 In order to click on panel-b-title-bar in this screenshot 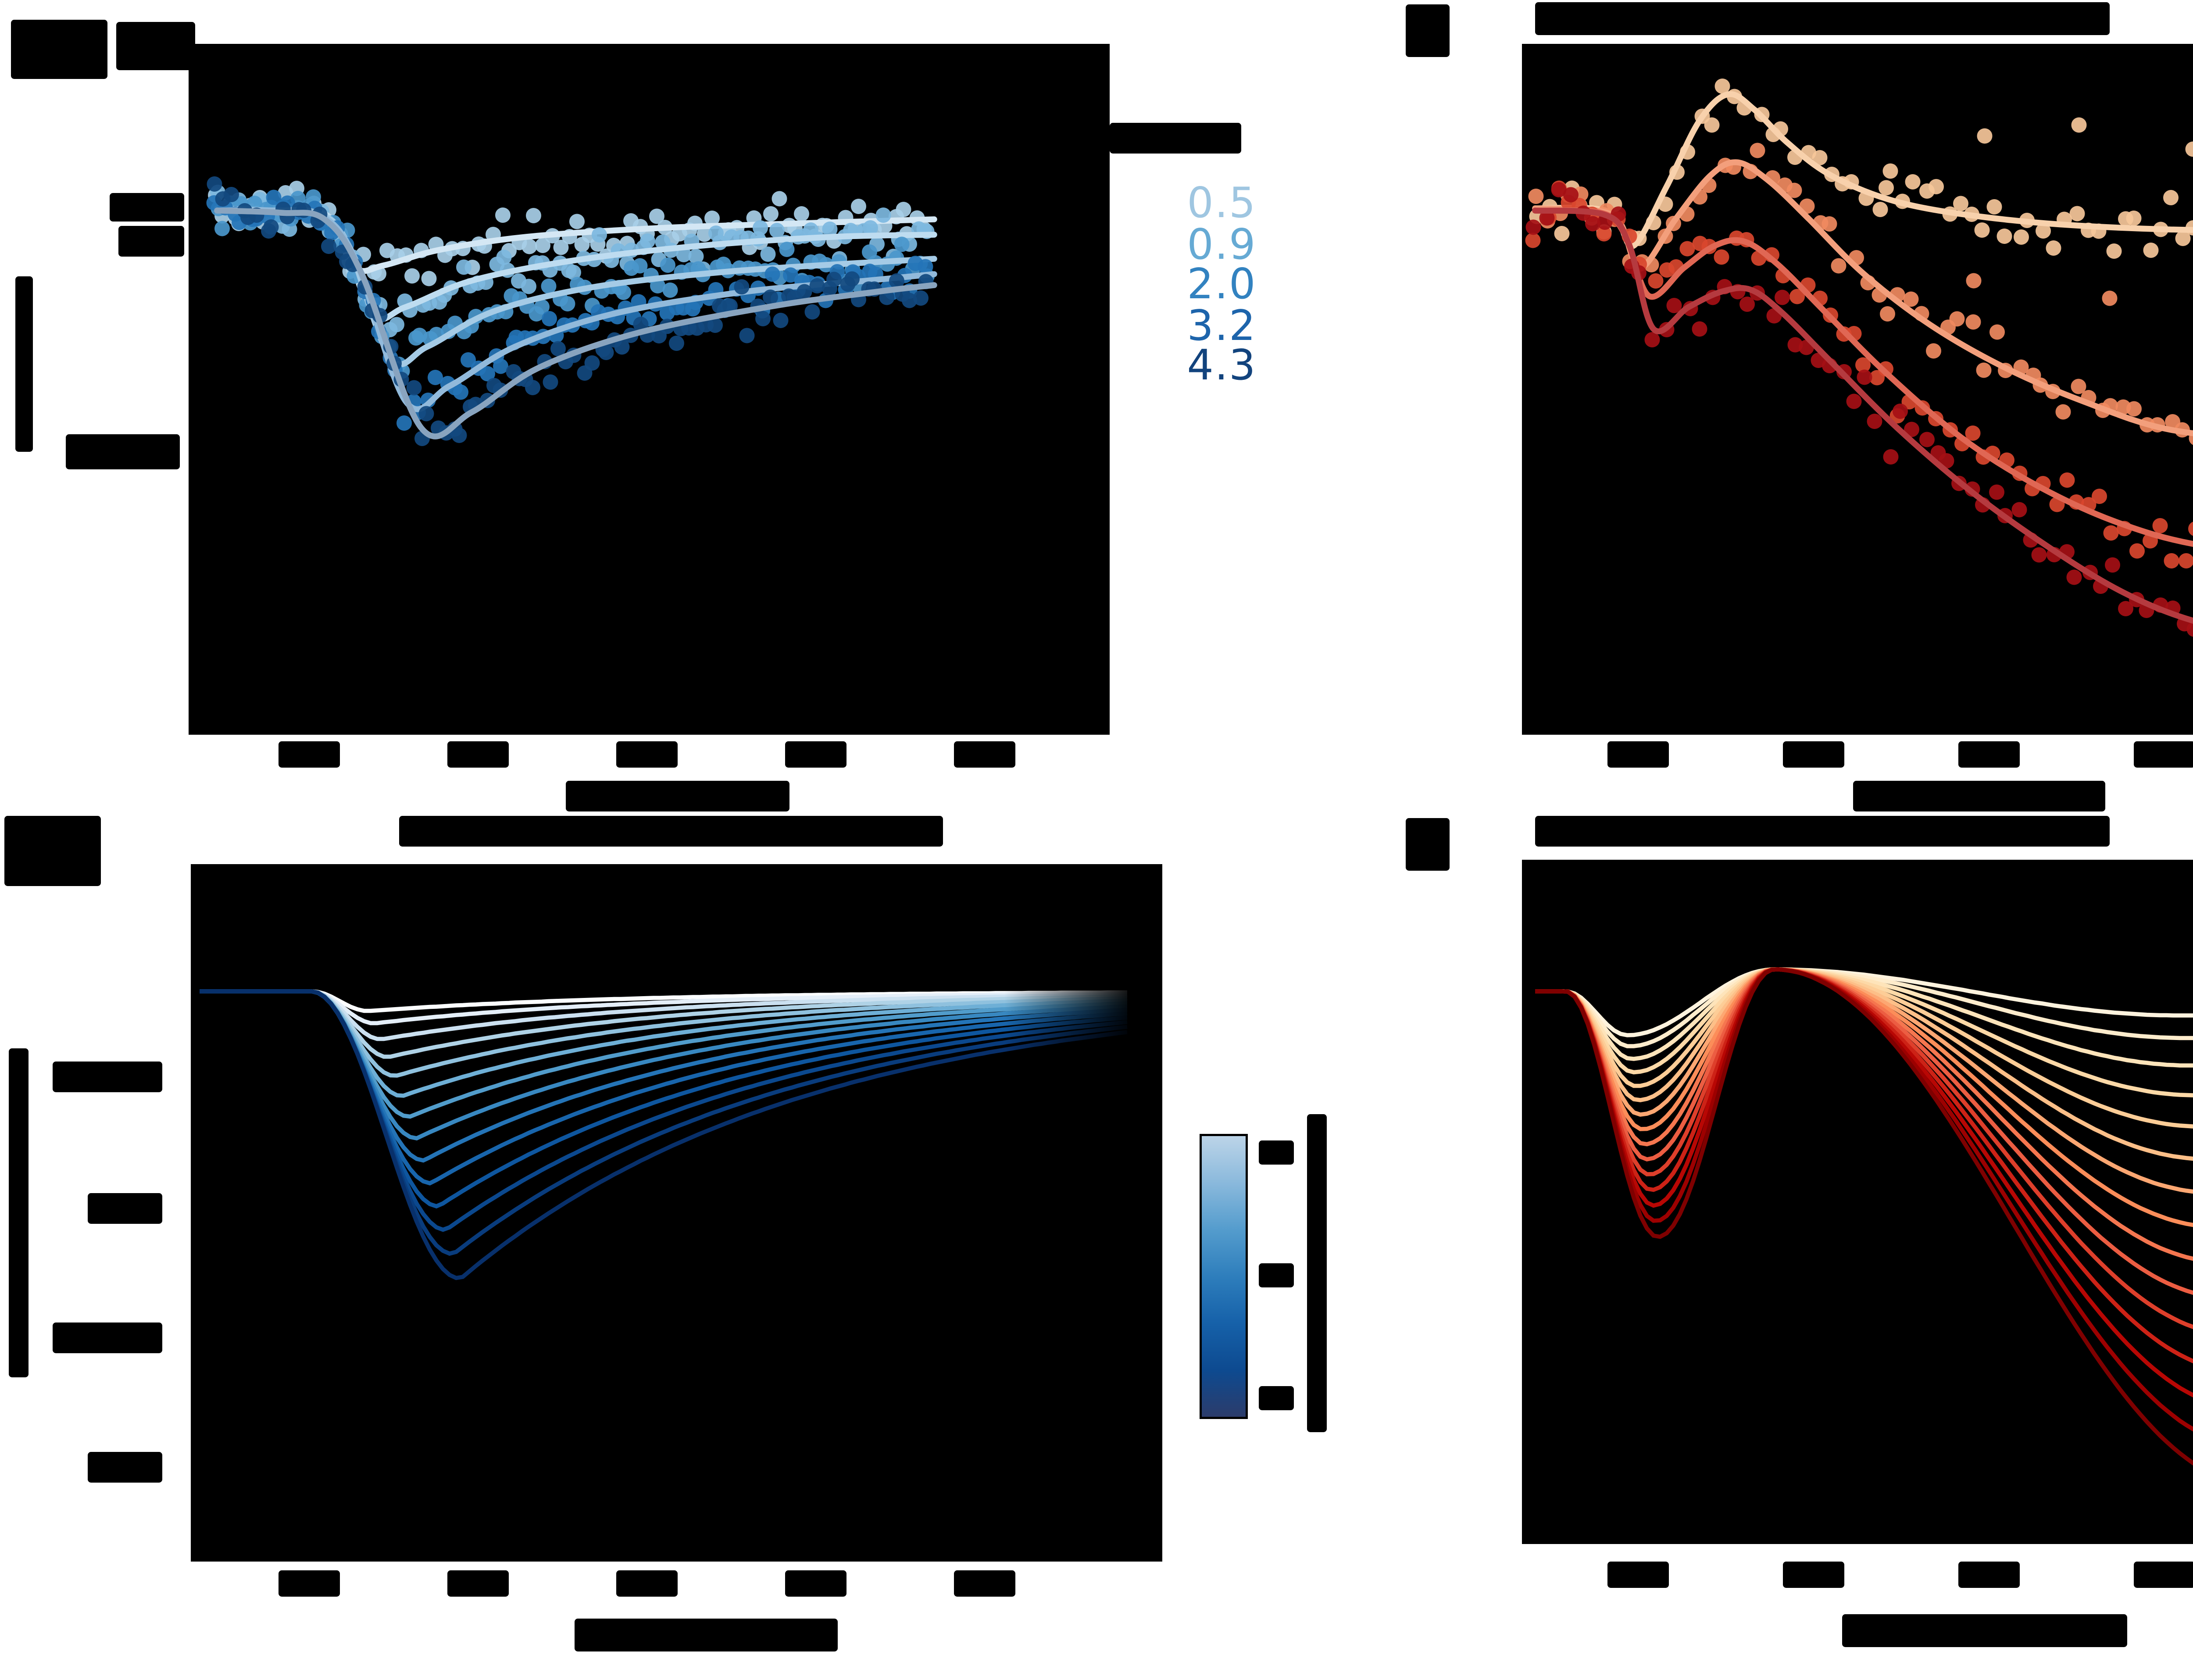, I will do `click(1823, 18)`.